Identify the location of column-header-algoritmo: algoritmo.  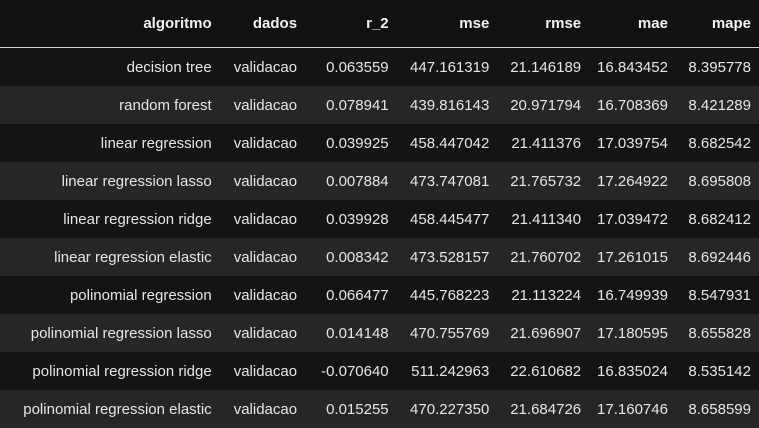
(110, 24).